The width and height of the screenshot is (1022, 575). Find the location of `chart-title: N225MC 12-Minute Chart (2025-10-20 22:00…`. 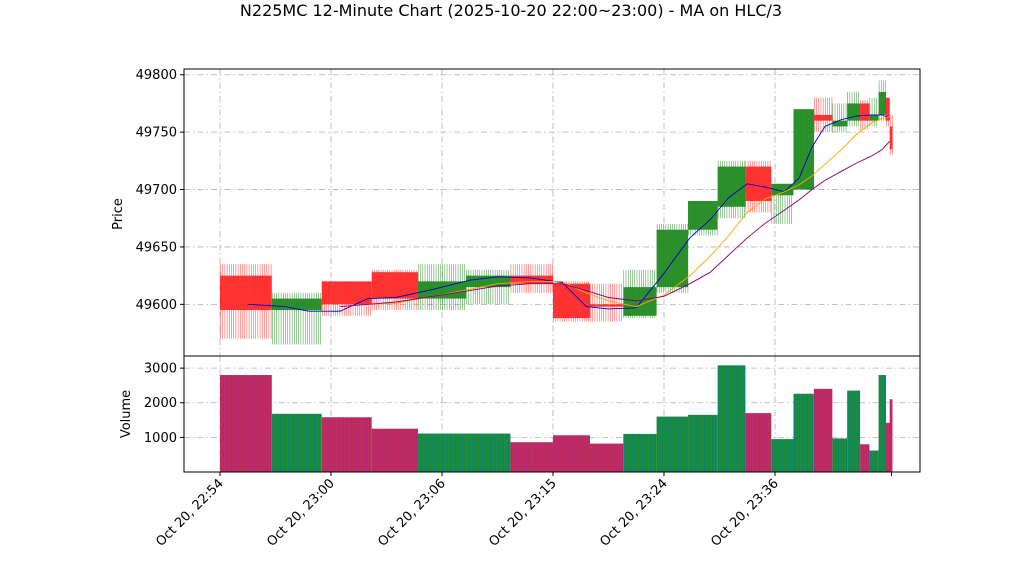

chart-title: N225MC 12-Minute Chart (2025-10-20 22:00… is located at coordinates (511, 10).